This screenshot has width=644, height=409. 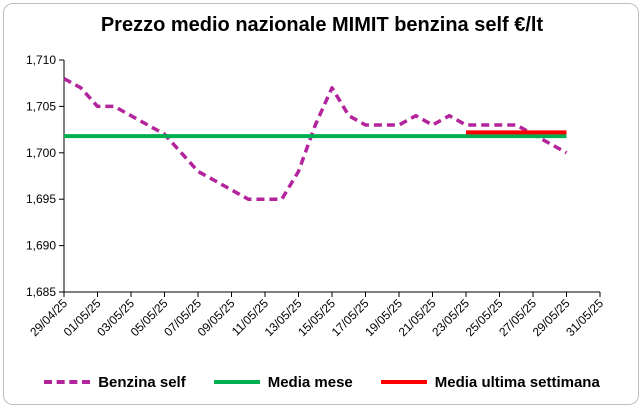 I want to click on legend-swatch-benzina-self, so click(x=67, y=382).